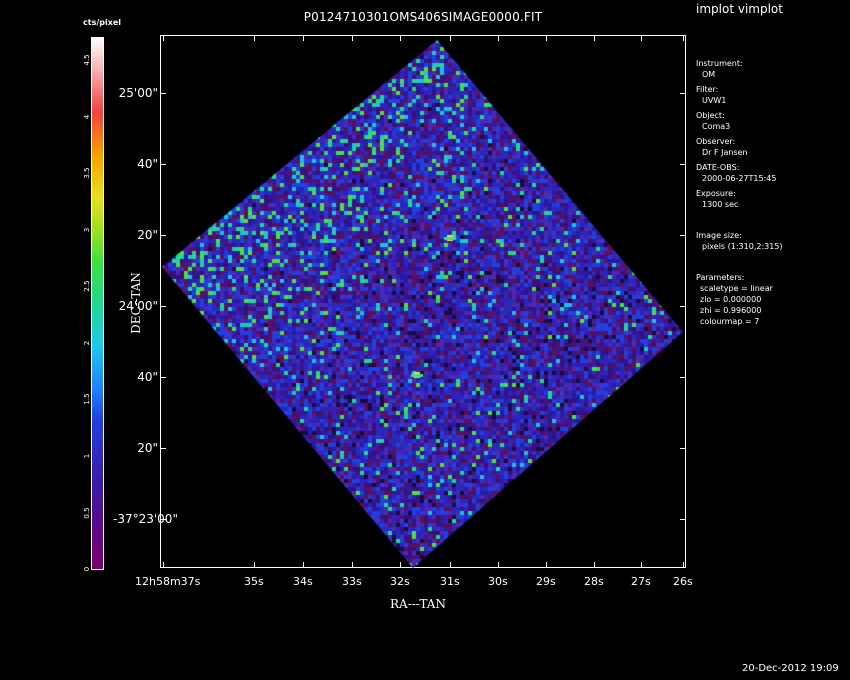 This screenshot has width=850, height=680. I want to click on colorbar-tick-label: 0, so click(87, 569).